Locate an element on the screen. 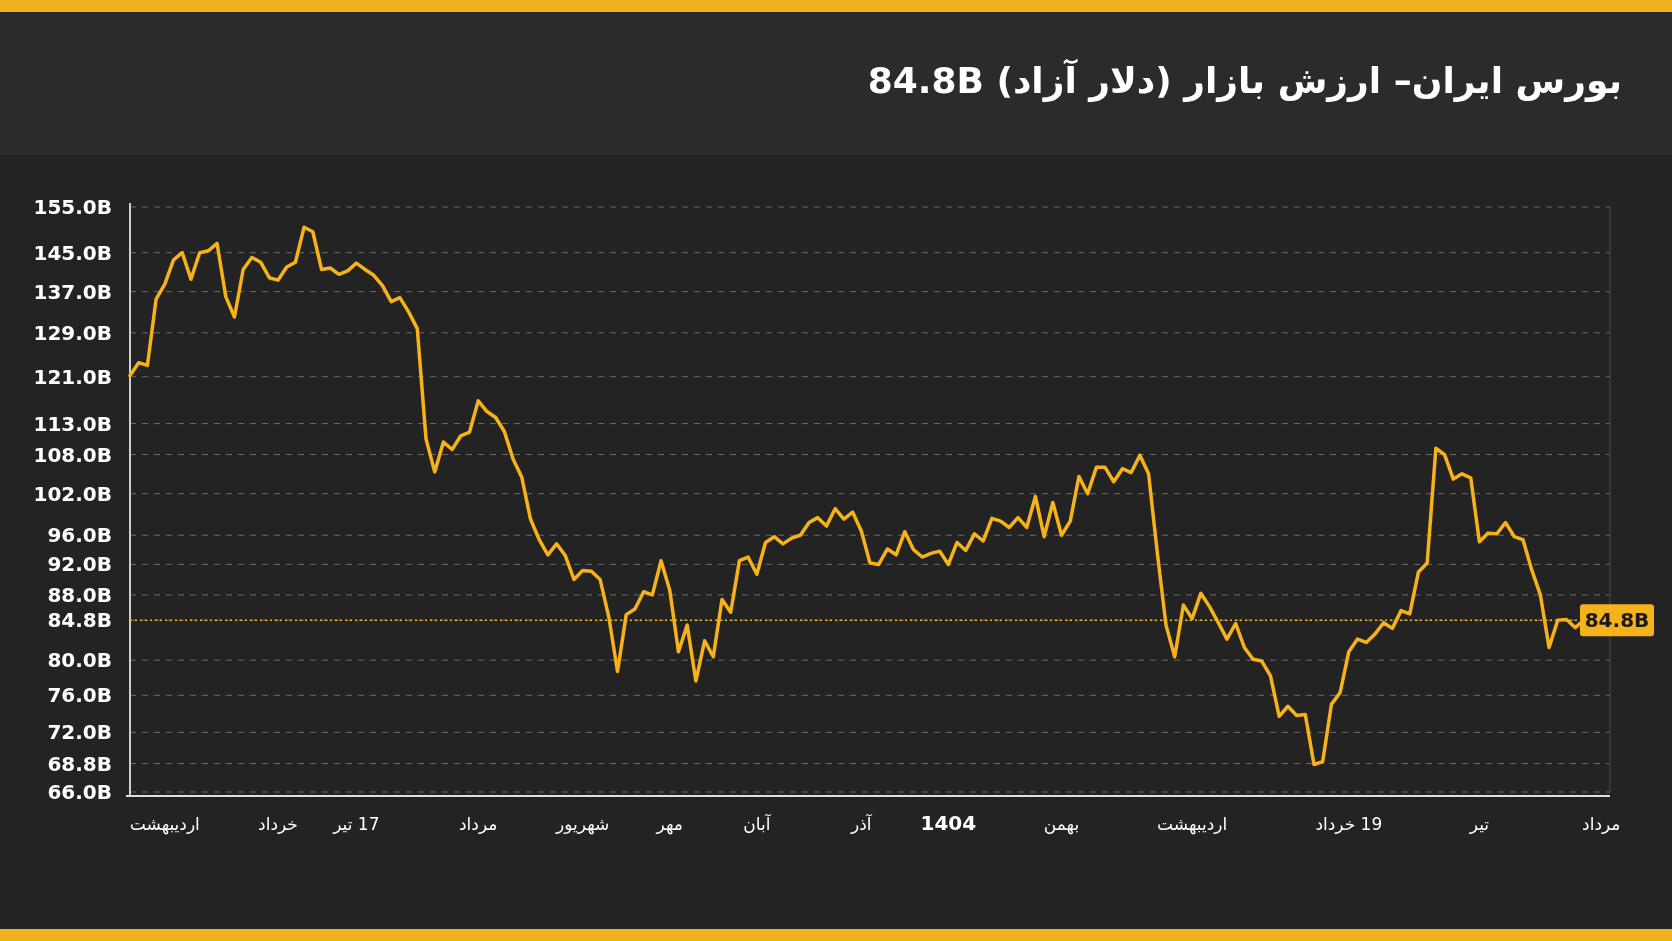  y-tick-label: 155.0B is located at coordinates (72, 207).